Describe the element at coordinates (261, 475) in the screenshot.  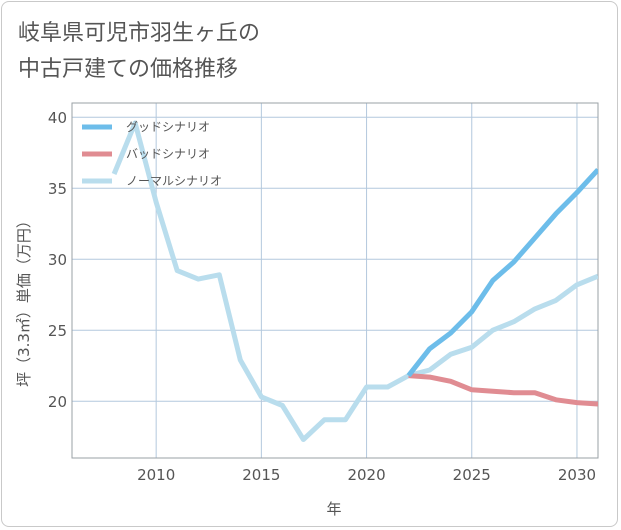
I see `x-tick-label: 2015` at that location.